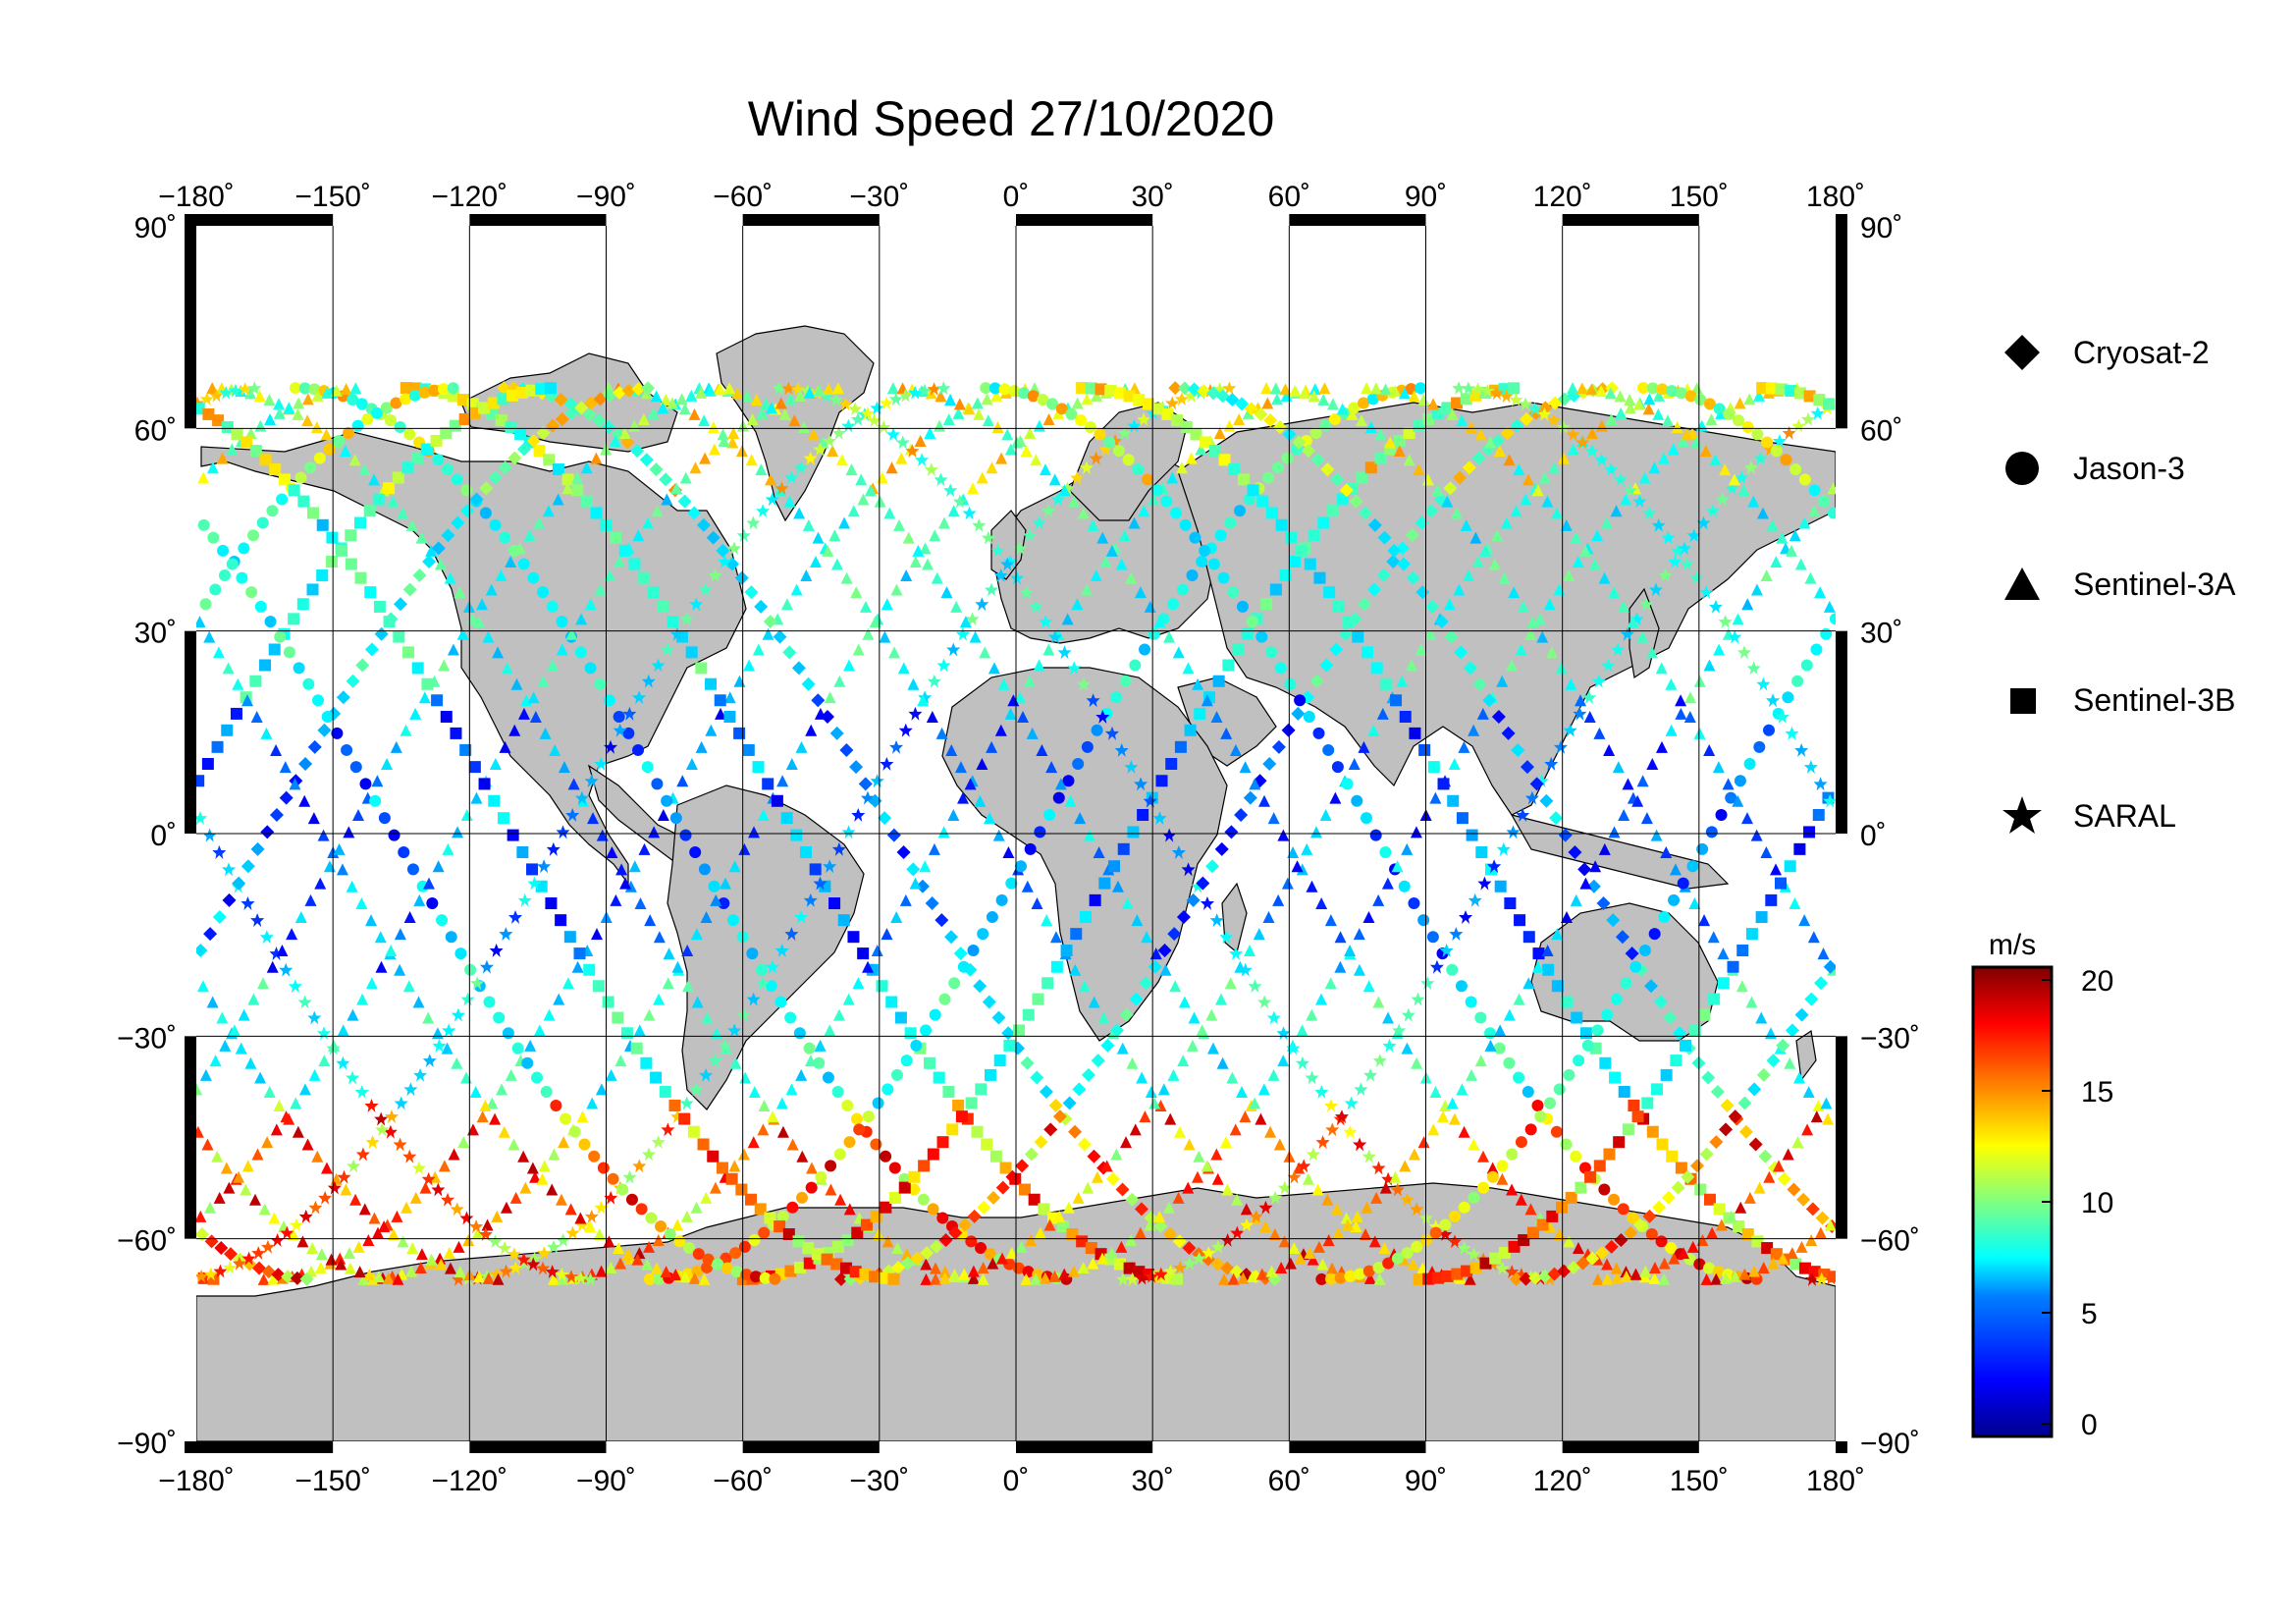 The width and height of the screenshot is (2296, 1623). I want to click on lat-tick-label: 90˚, so click(155, 228).